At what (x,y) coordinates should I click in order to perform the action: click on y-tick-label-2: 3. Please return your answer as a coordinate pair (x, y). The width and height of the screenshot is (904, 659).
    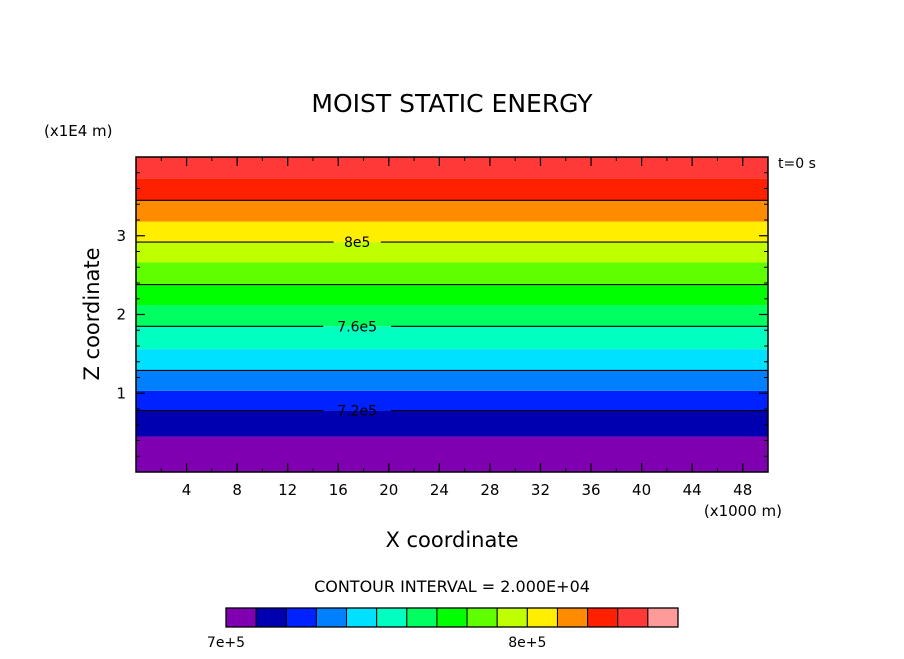
    Looking at the image, I should click on (121, 236).